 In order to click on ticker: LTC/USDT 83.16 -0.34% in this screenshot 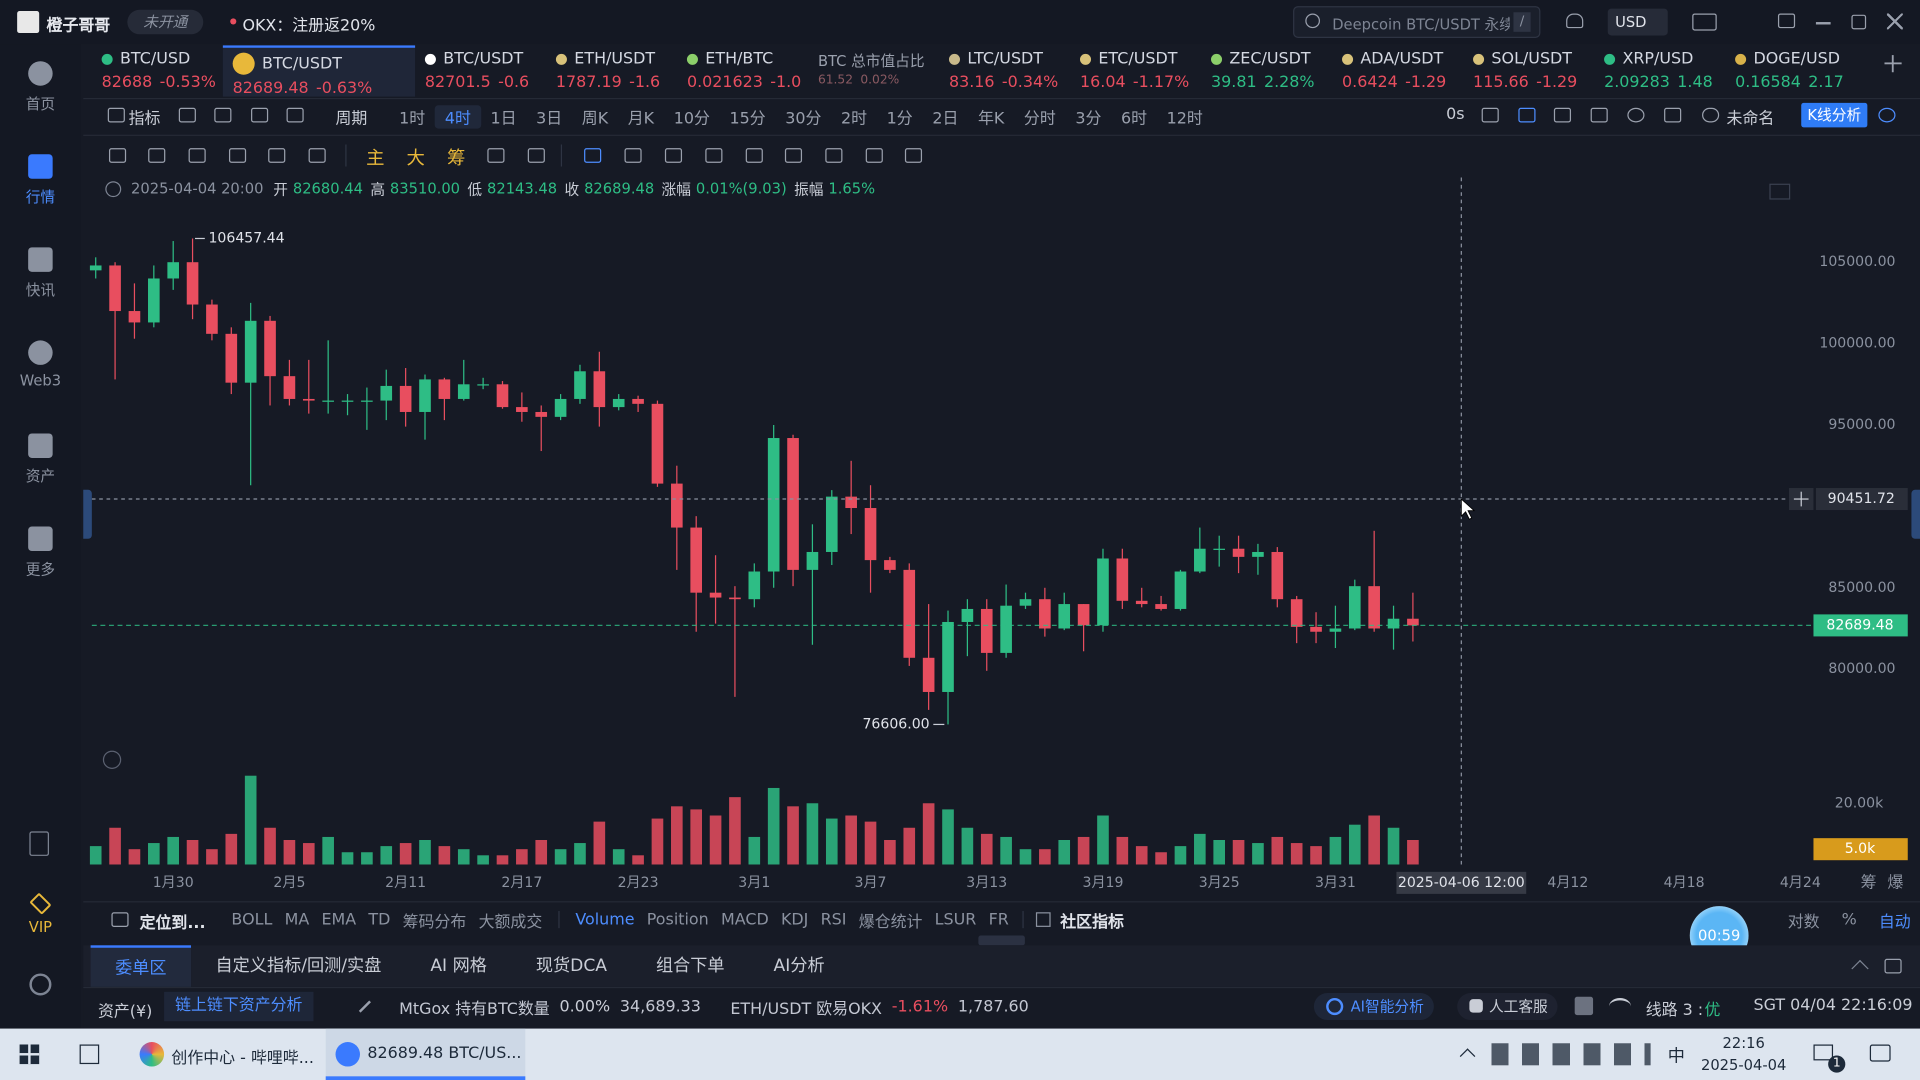, I will do `click(1004, 70)`.